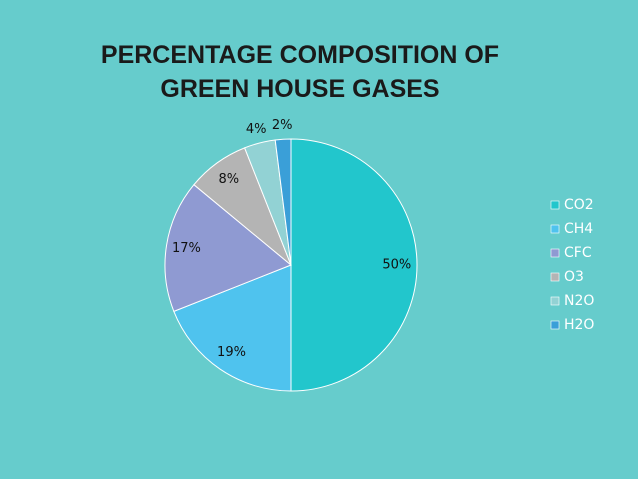 The height and width of the screenshot is (479, 638). I want to click on legend-label: H2O, so click(579, 325).